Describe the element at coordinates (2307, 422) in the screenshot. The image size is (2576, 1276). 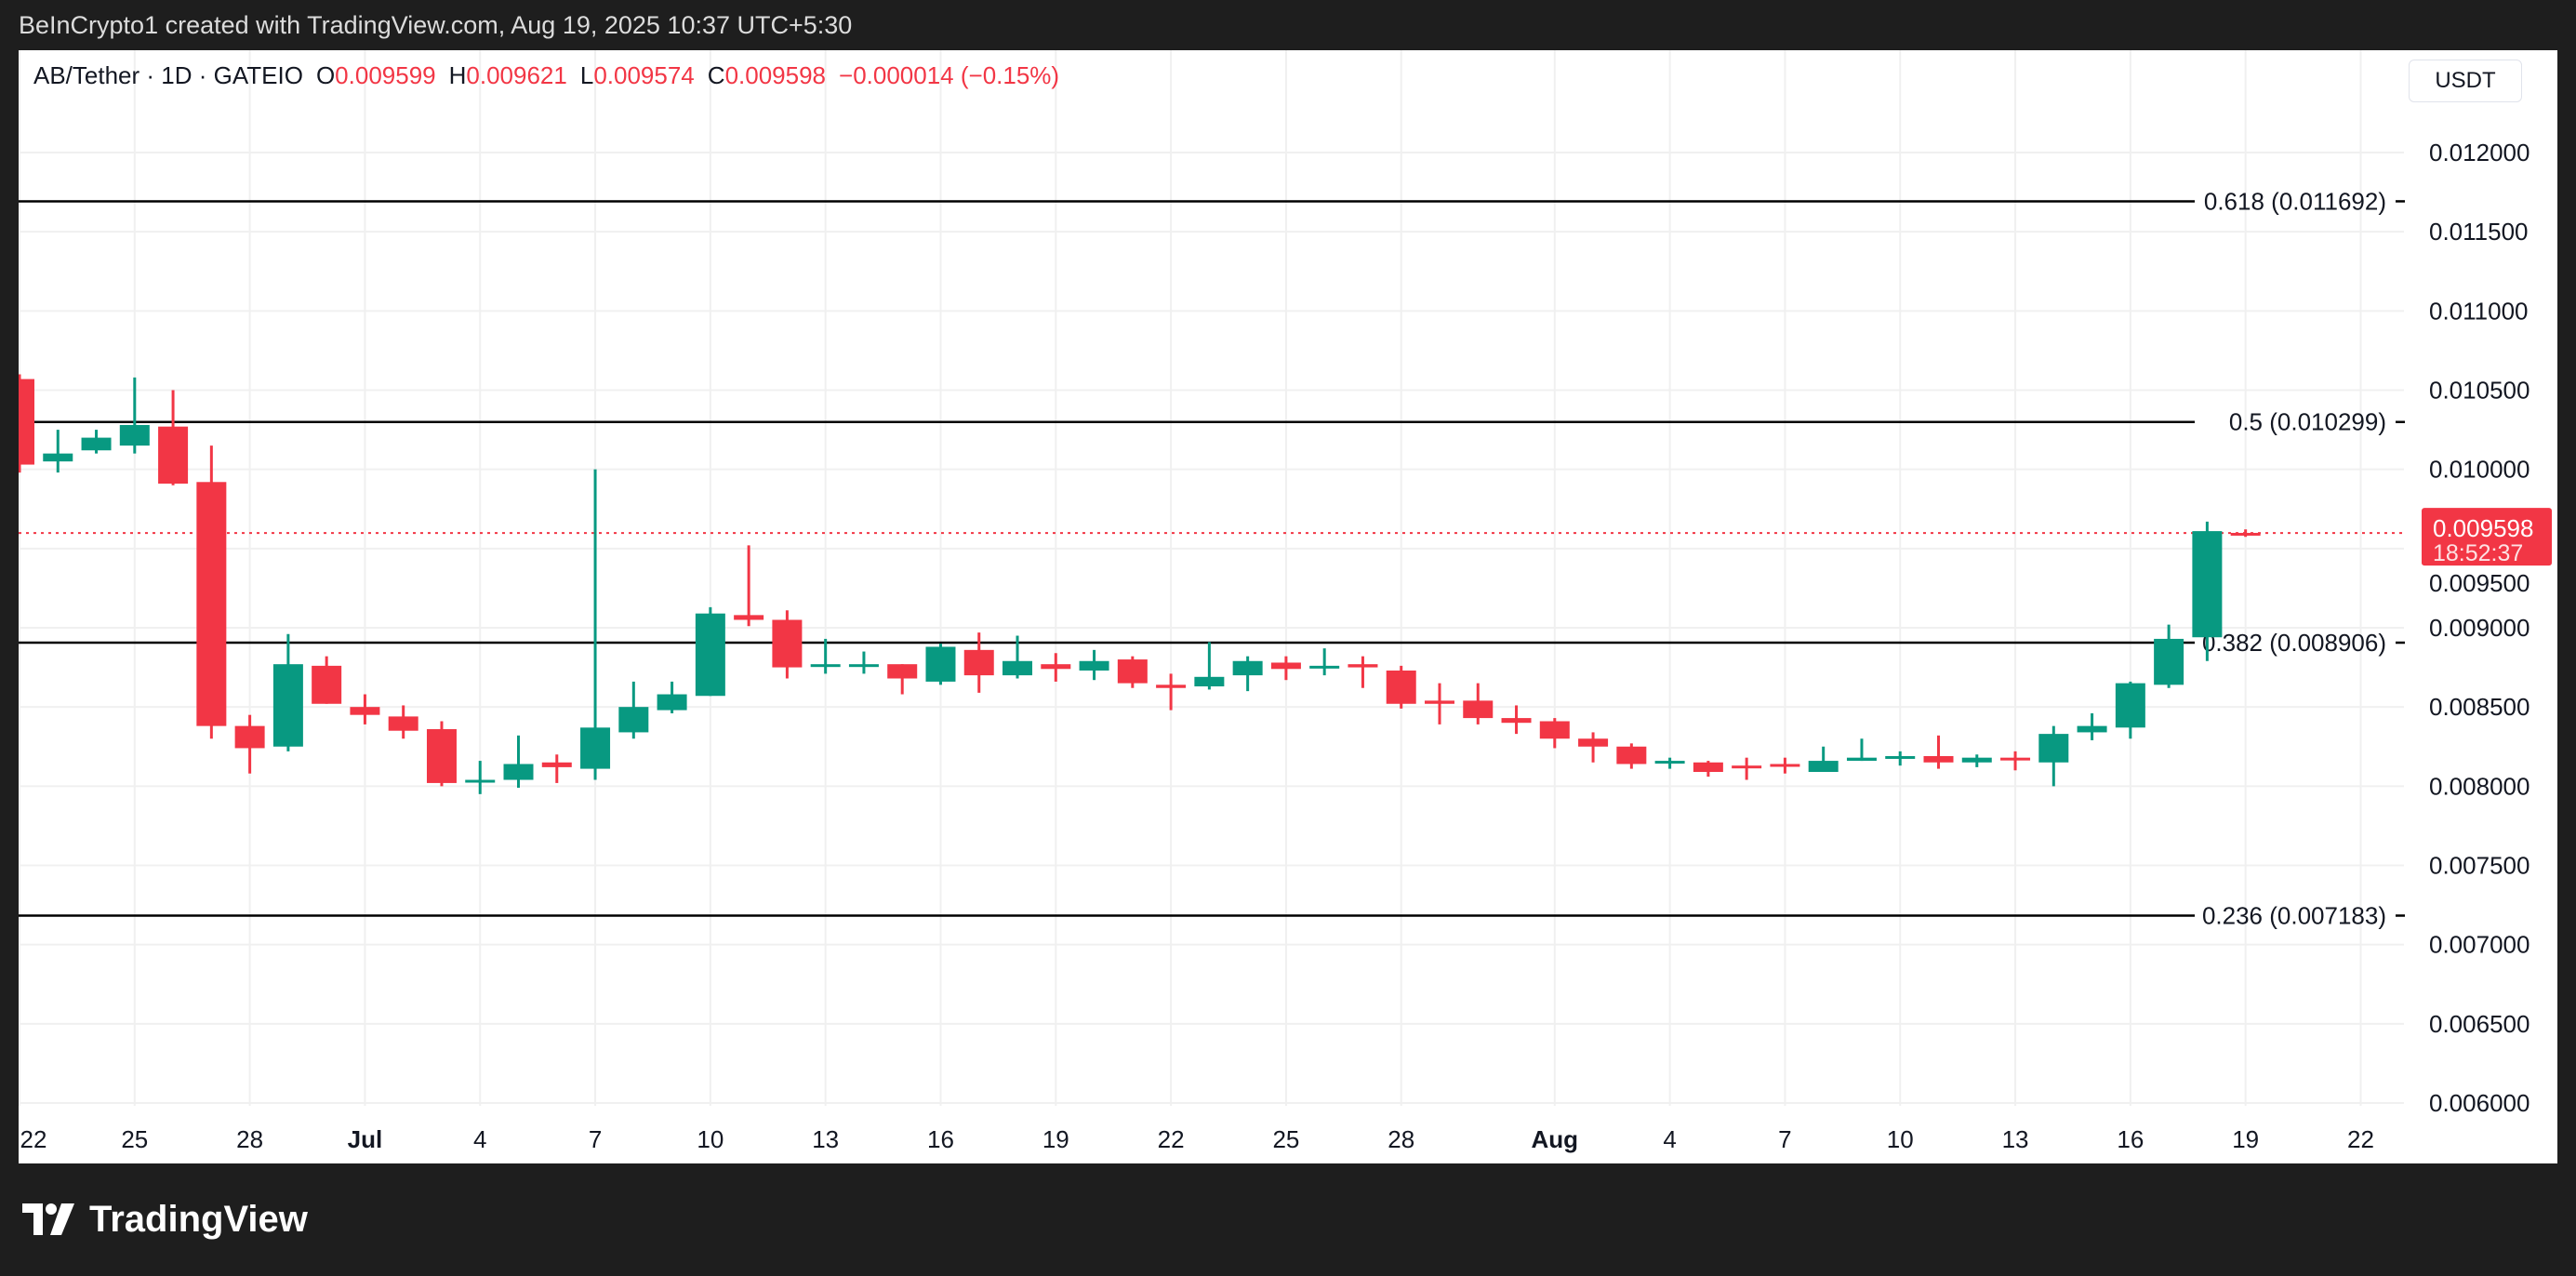
I see `fib-label: 0.5 (0.010299)` at that location.